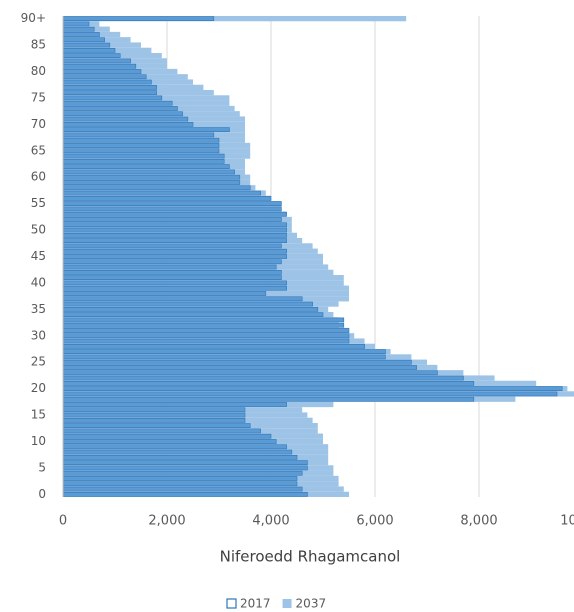 The width and height of the screenshot is (574, 612). I want to click on x-tick-label: 4,000, so click(270, 521).